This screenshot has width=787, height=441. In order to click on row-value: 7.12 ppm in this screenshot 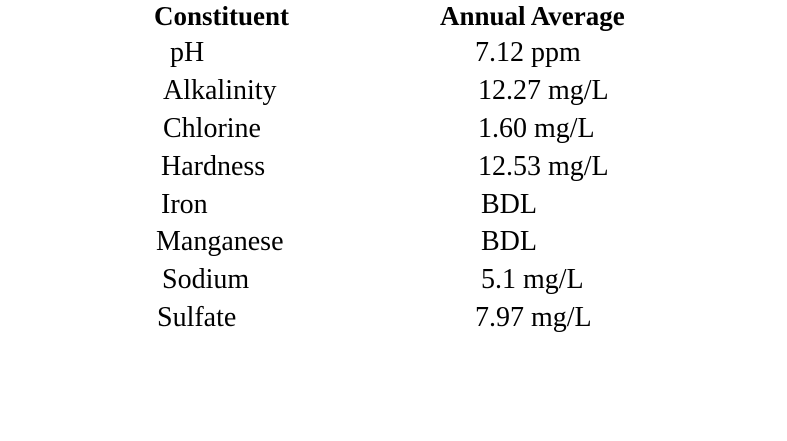, I will do `click(528, 52)`.